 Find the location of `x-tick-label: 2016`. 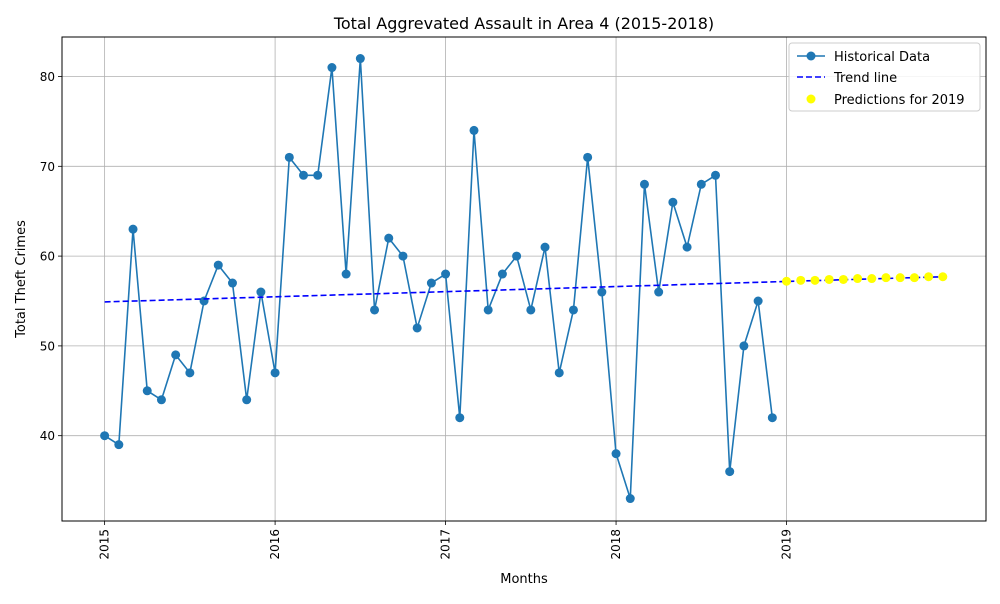

x-tick-label: 2016 is located at coordinates (275, 544).